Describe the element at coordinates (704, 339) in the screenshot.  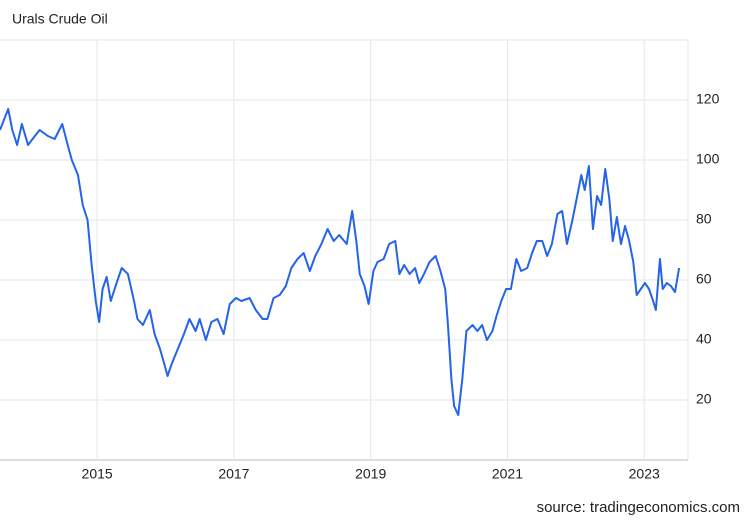
I see `y-tick-label: 40` at that location.